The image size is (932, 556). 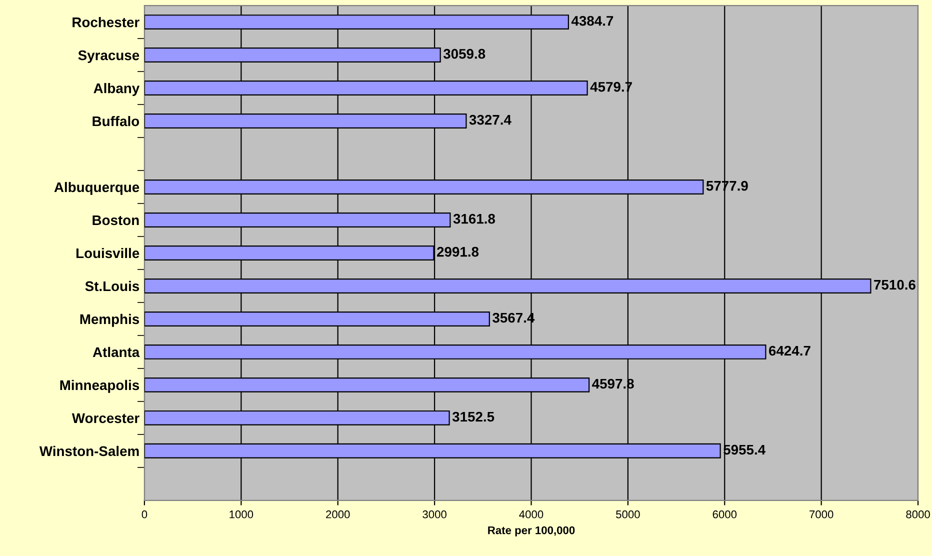 What do you see at coordinates (115, 220) in the screenshot?
I see `y-tick-label: Boston` at bounding box center [115, 220].